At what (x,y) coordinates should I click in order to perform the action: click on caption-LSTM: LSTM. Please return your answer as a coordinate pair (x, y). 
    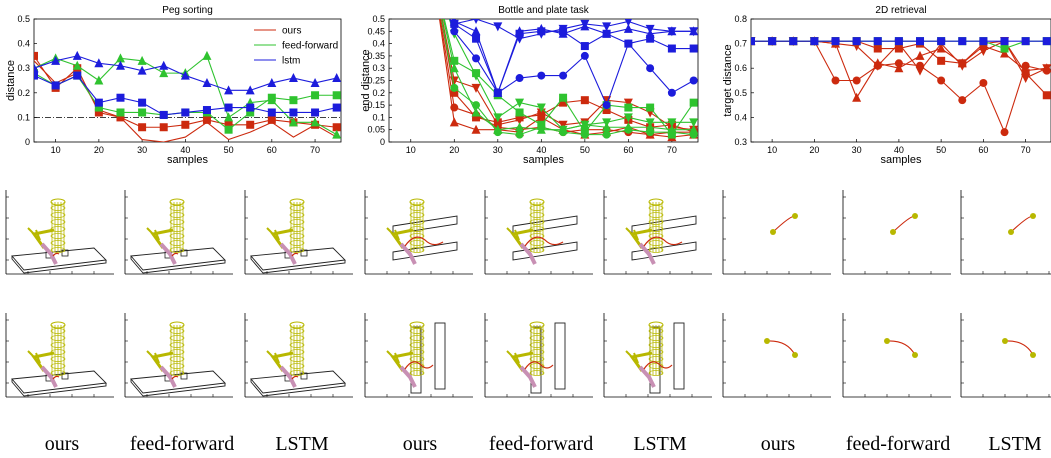
    Looking at the image, I should click on (302, 444).